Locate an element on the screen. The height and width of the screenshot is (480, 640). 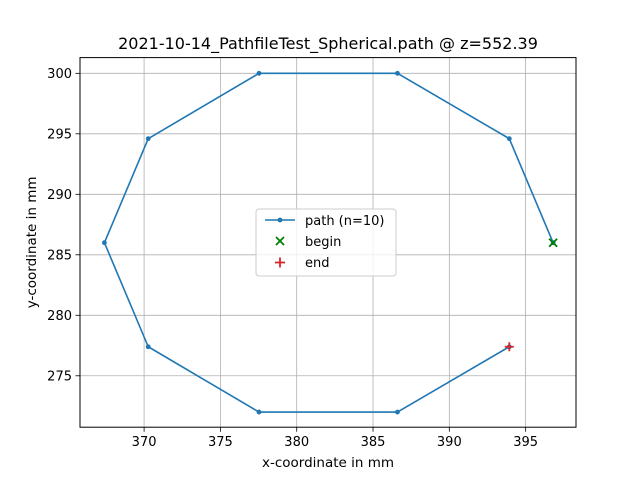
legend: path (n=10) begin end is located at coordinates (326, 242).